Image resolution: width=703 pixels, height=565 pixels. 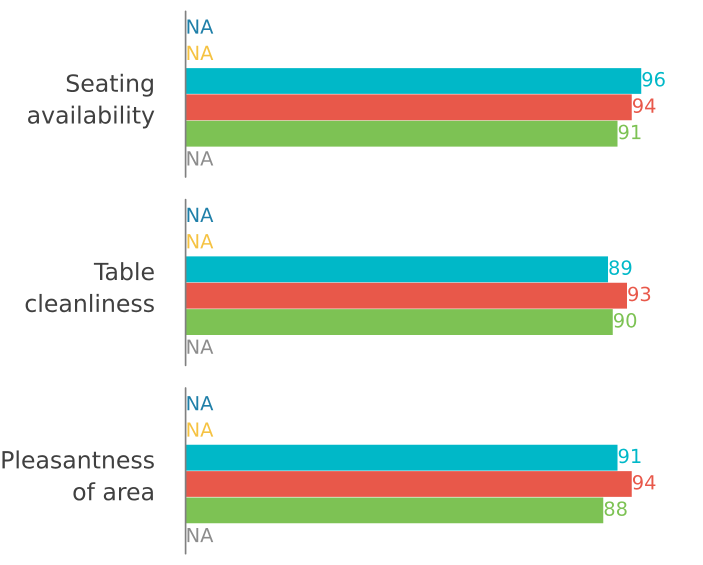 What do you see at coordinates (90, 287) in the screenshot?
I see `y-tick-label: Table cleanliness` at bounding box center [90, 287].